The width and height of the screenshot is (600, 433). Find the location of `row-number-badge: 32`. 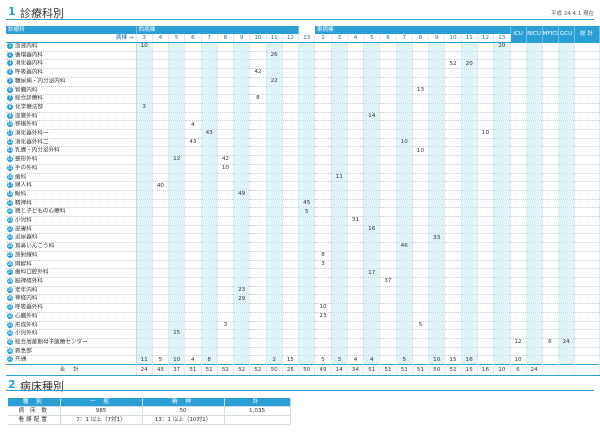

row-number-badge: 32 is located at coordinates (10, 315).